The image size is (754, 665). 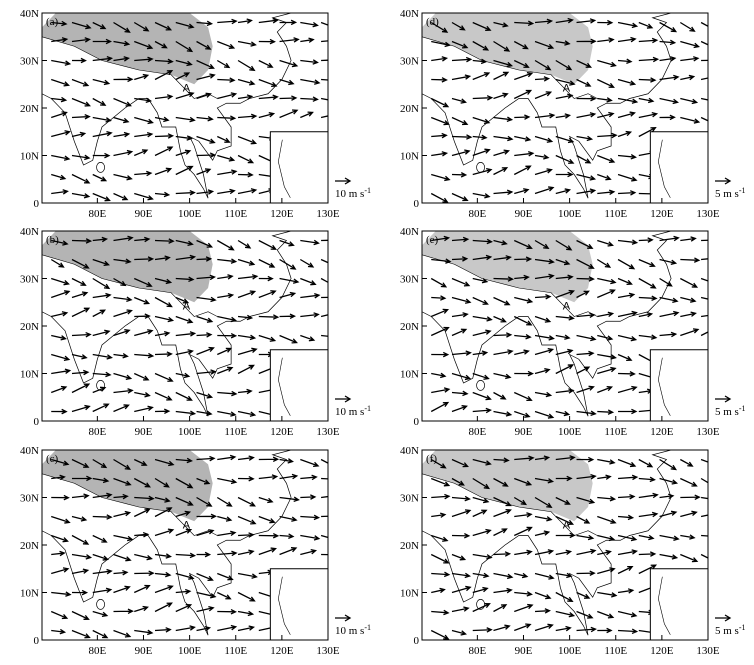 I want to click on border, so click(x=510, y=504).